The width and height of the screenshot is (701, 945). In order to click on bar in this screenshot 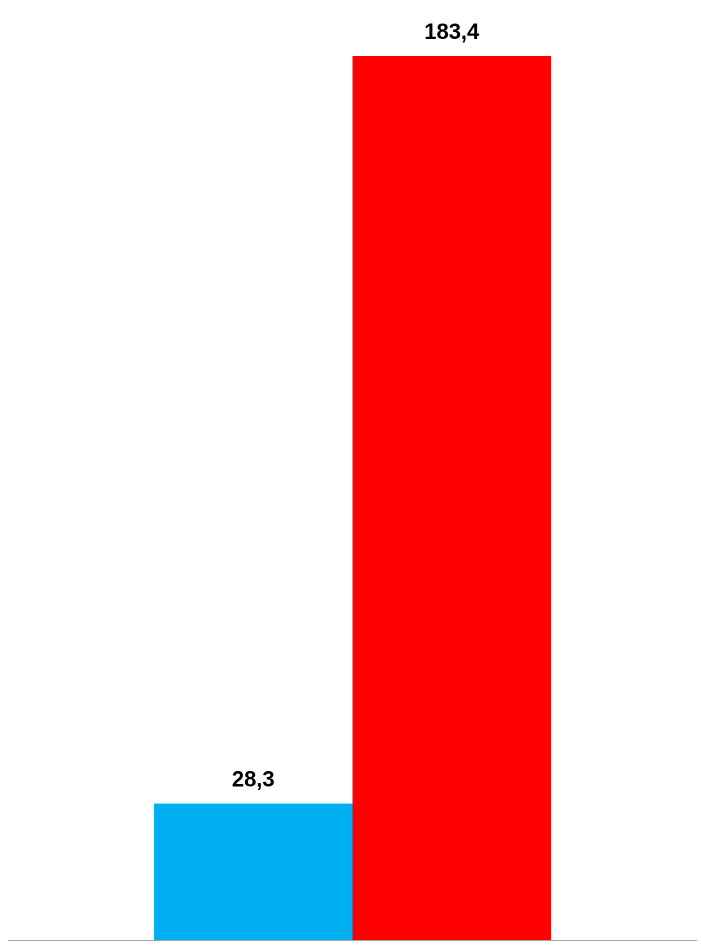, I will do `click(253, 871)`.